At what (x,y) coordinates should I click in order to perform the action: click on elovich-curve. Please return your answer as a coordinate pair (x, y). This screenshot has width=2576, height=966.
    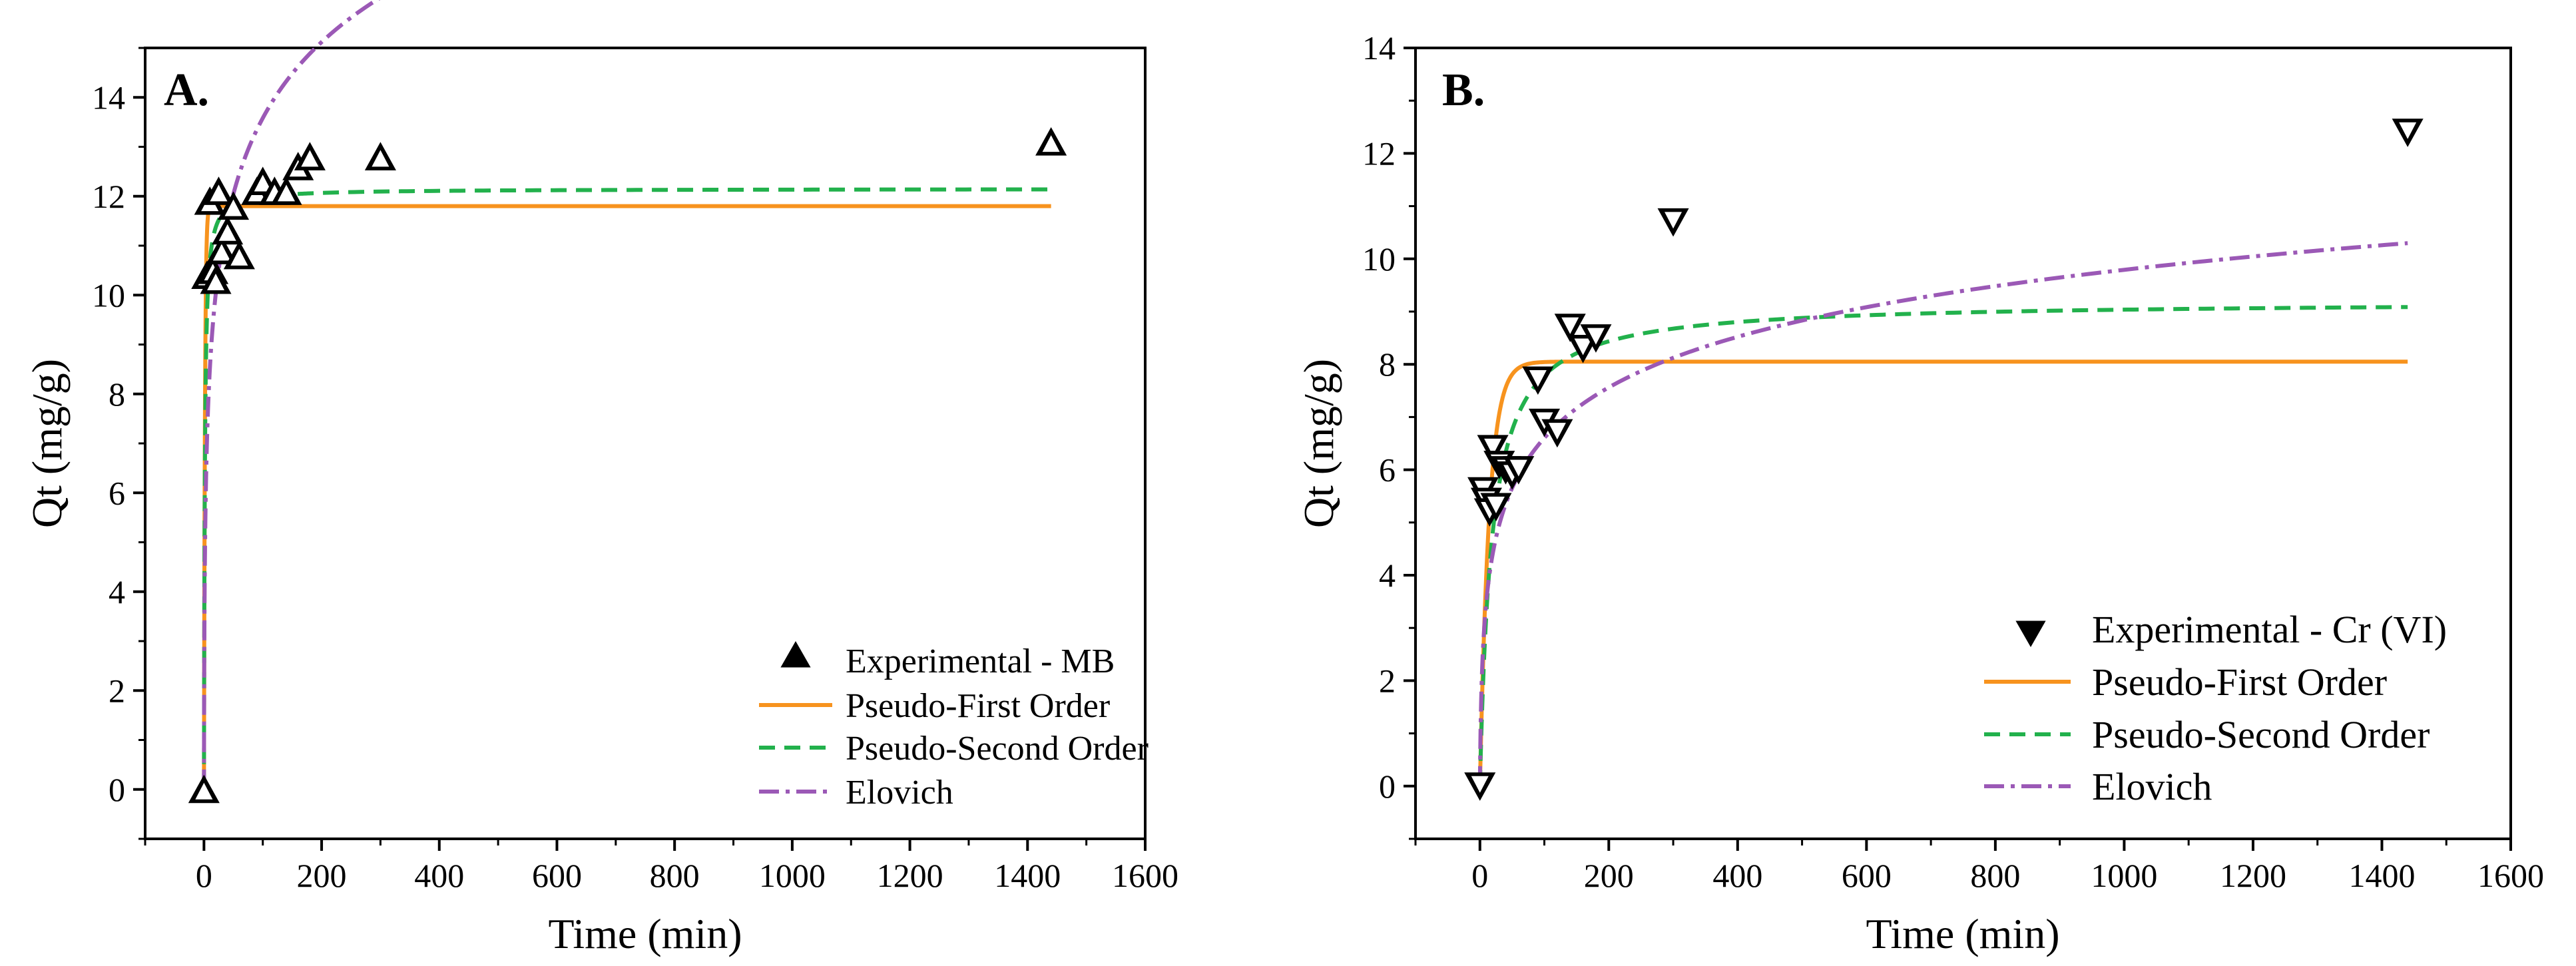
    Looking at the image, I should click on (292, 395).